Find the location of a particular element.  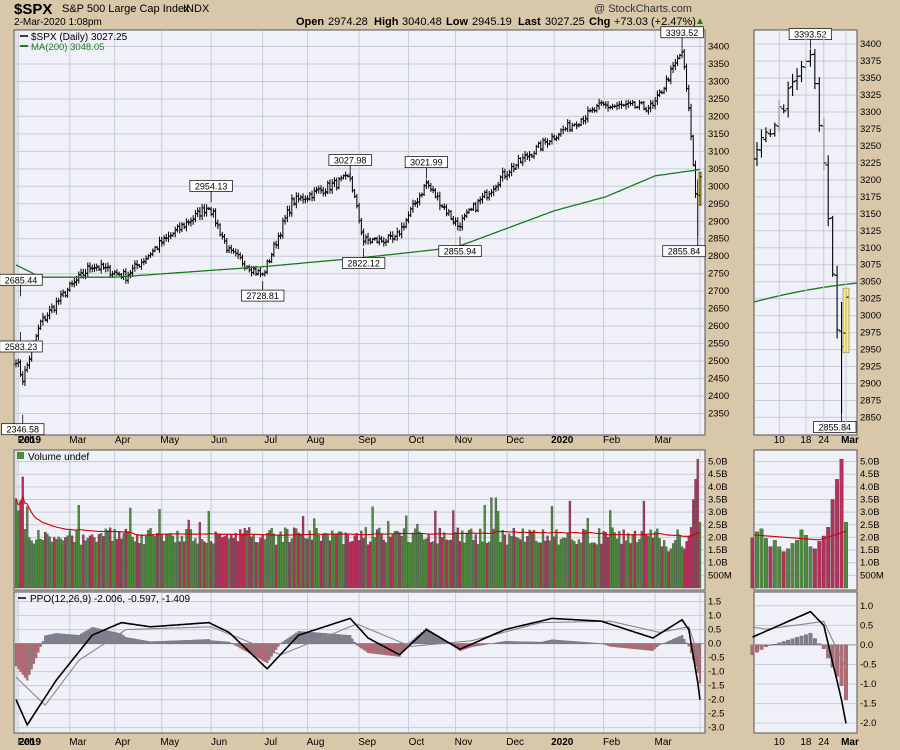

y-tick-label: 1.5 is located at coordinates (714, 602).